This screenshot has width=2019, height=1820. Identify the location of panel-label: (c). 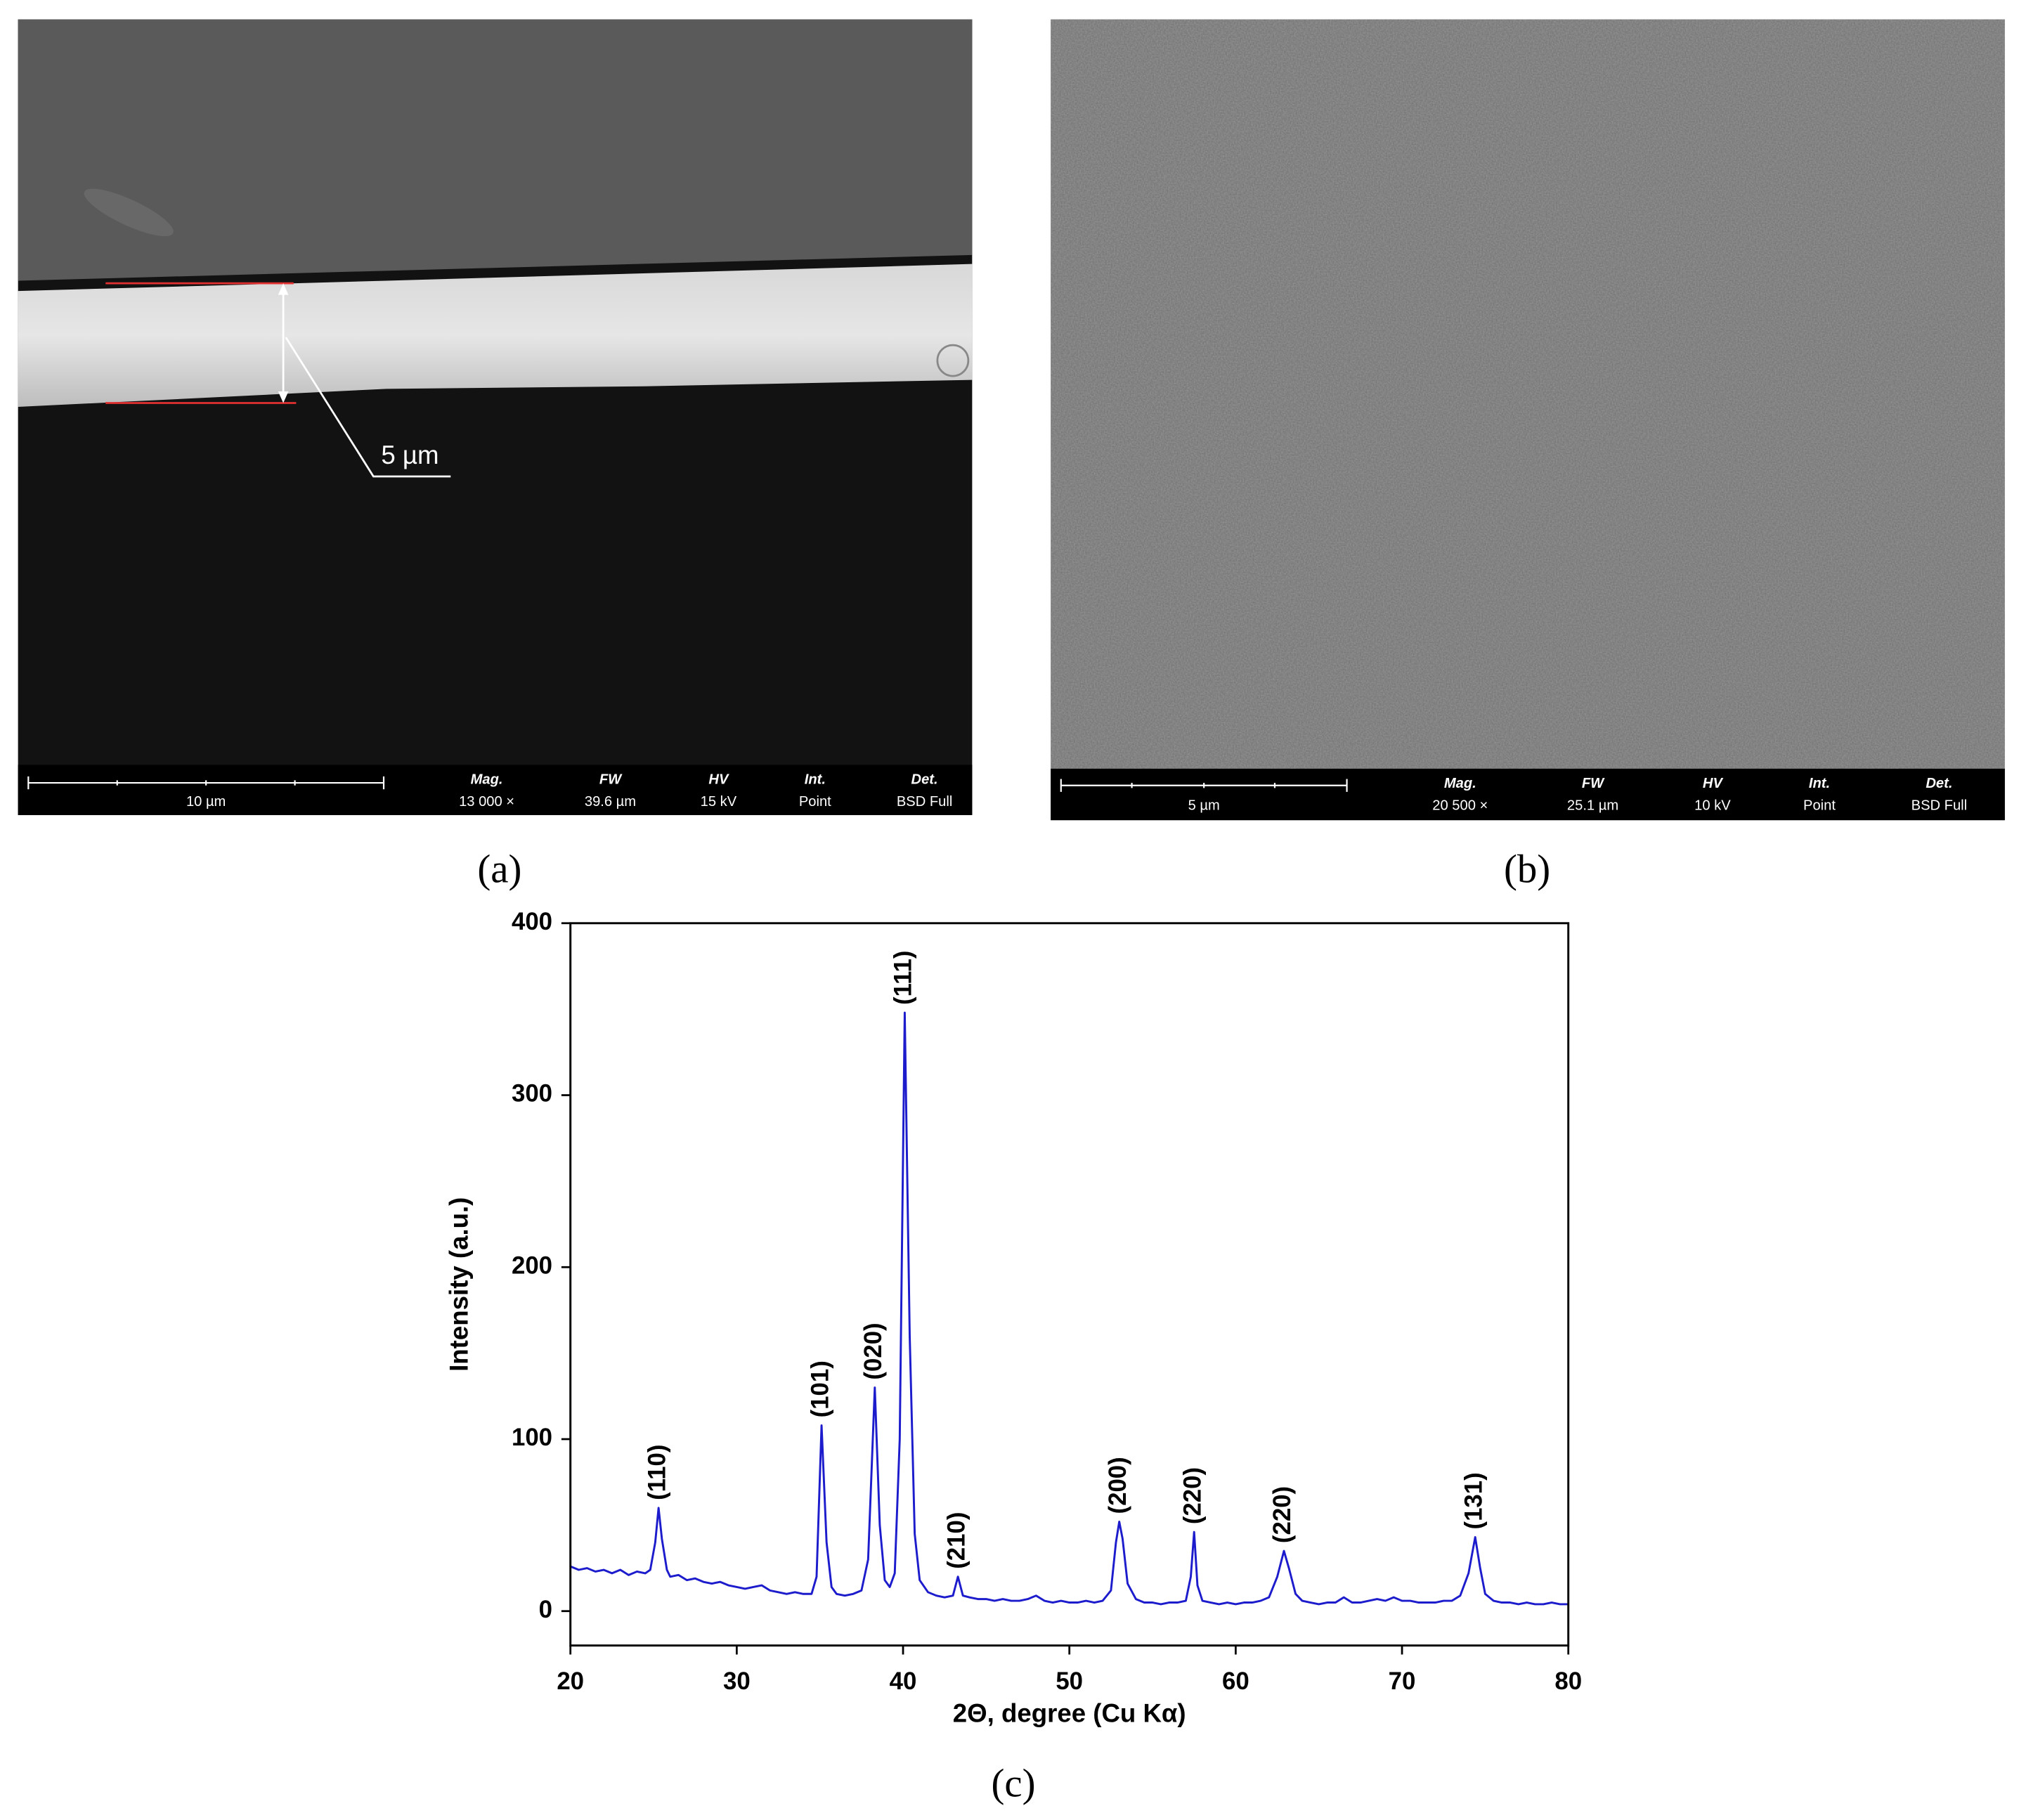
(1013, 1783).